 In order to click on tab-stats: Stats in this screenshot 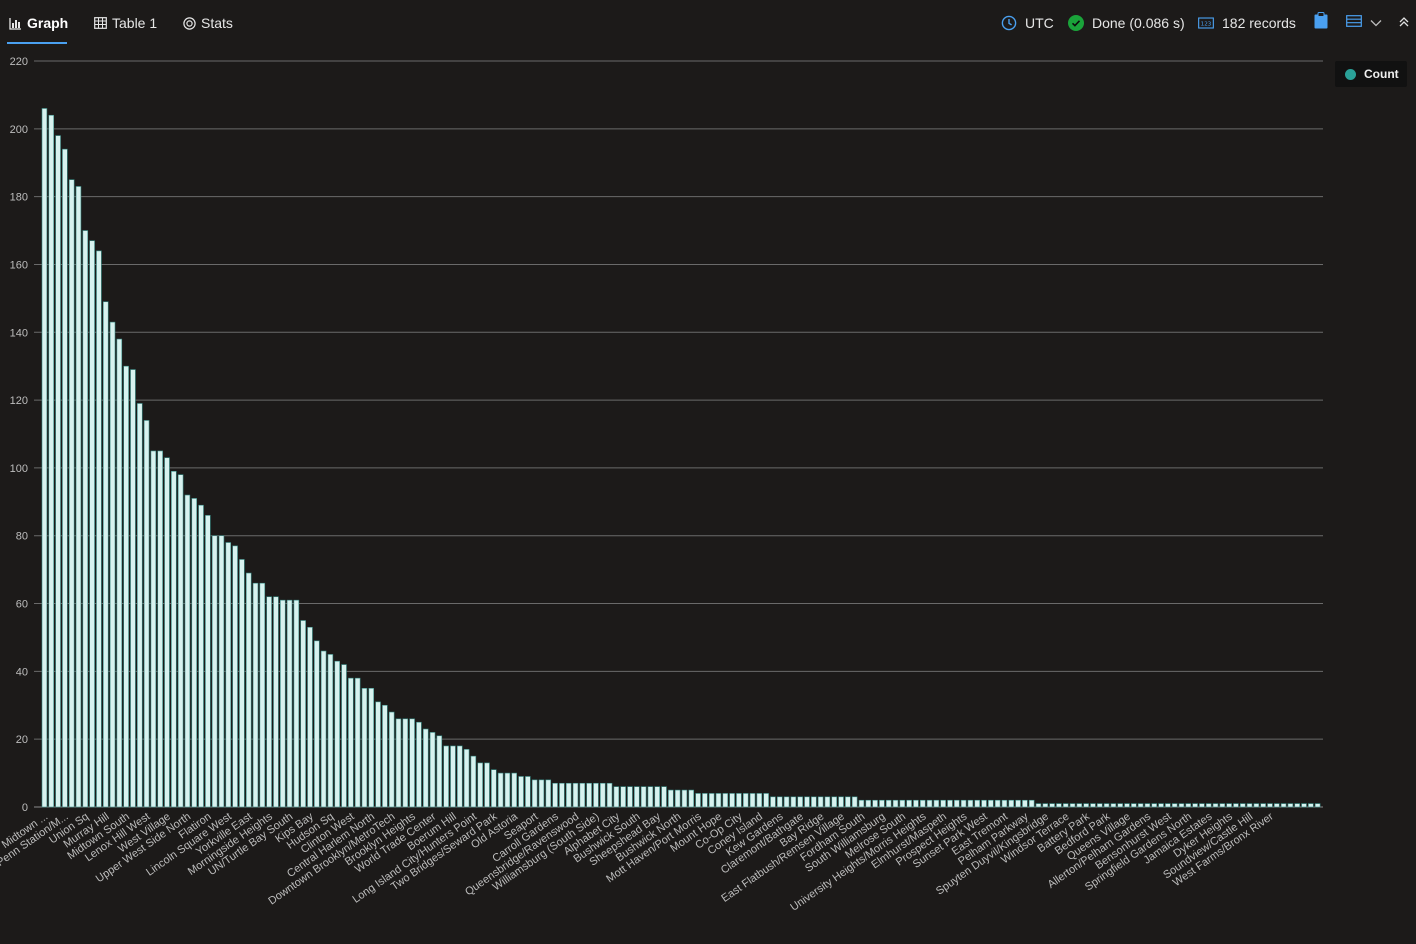, I will do `click(207, 23)`.